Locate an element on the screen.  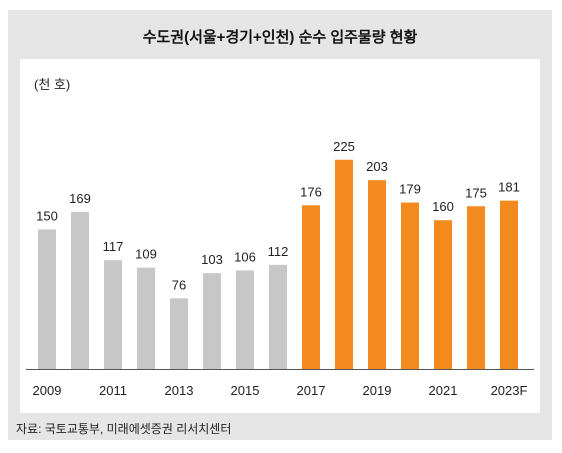
x-tick-label-2009: 2009 is located at coordinates (47, 390).